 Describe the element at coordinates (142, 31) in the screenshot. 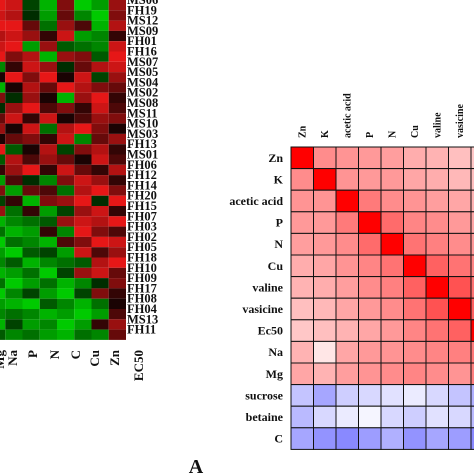

I see `heatmap-row-label: MS09` at that location.